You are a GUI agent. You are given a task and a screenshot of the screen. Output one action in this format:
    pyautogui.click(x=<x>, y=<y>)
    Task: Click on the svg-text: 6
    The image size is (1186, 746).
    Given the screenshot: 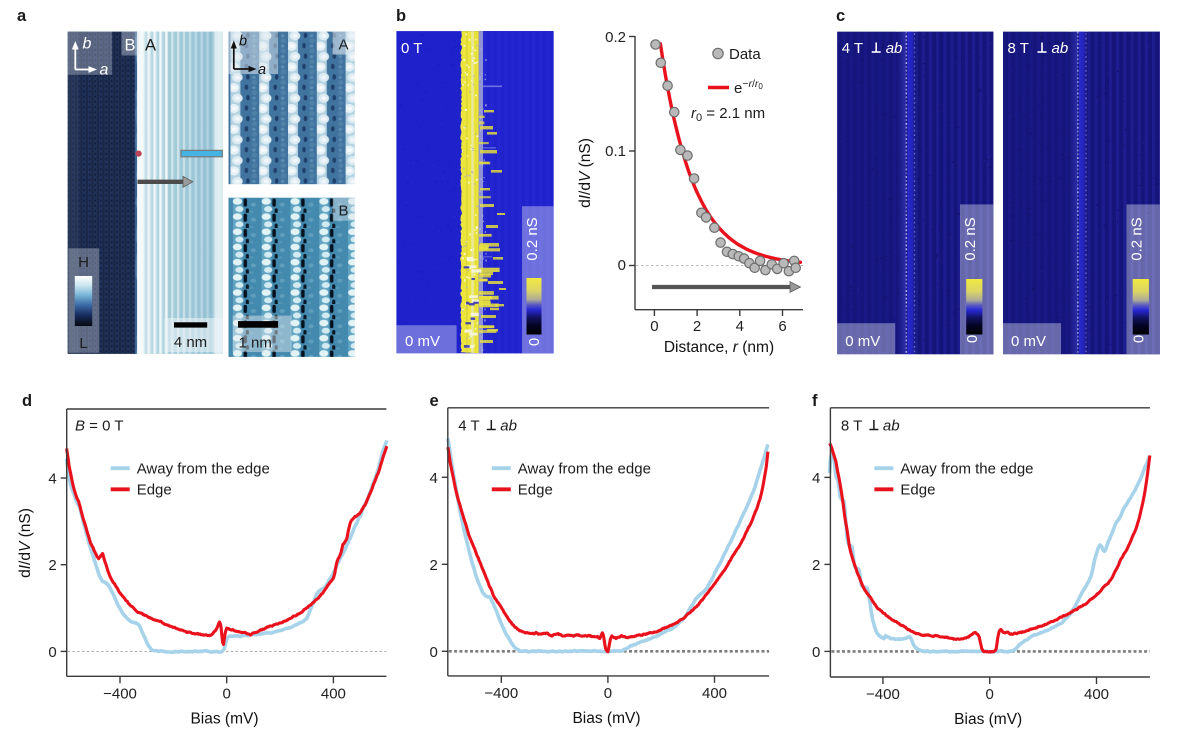 What is the action you would take?
    pyautogui.click(x=782, y=326)
    